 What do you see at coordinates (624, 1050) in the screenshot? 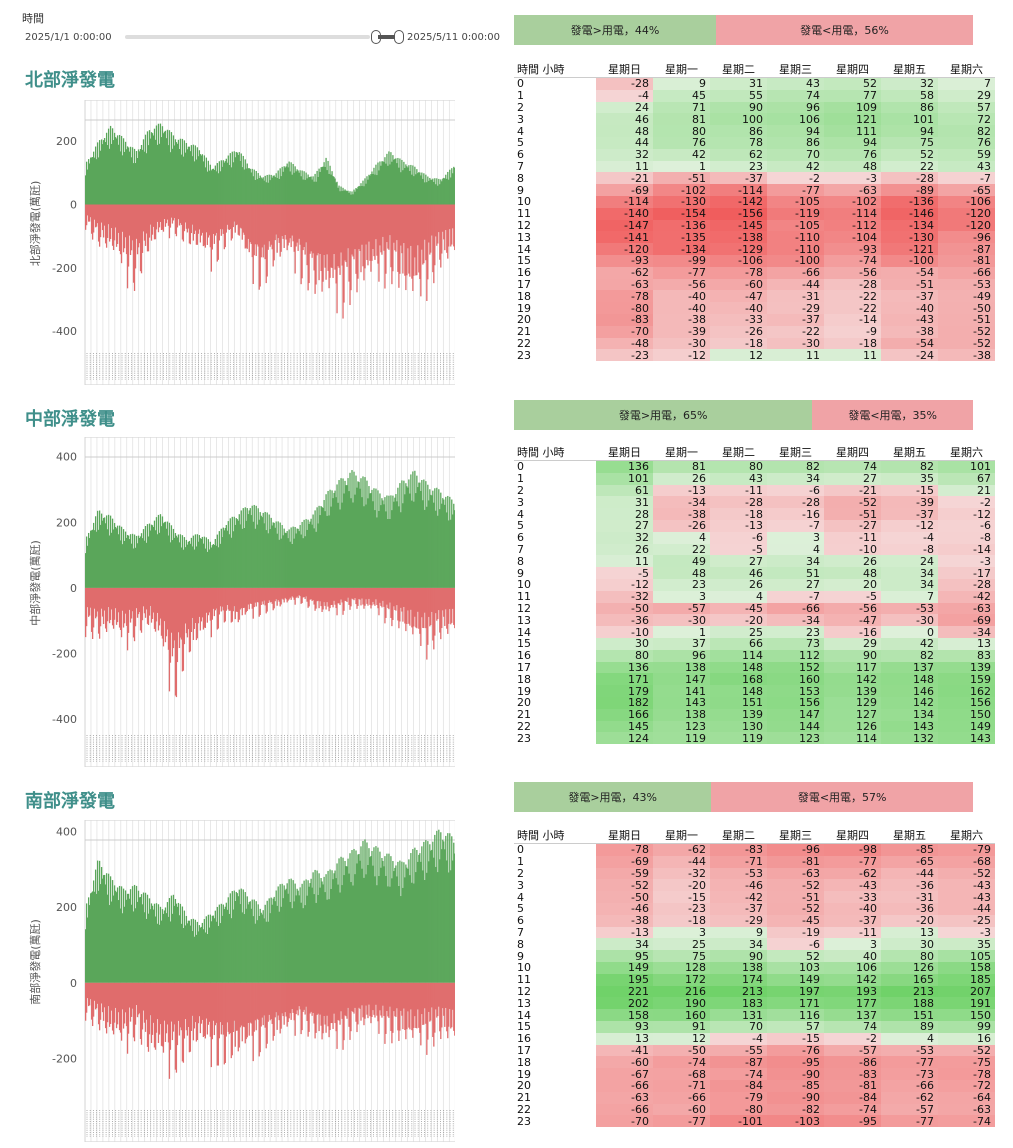
I see `value-cell: -41` at bounding box center [624, 1050].